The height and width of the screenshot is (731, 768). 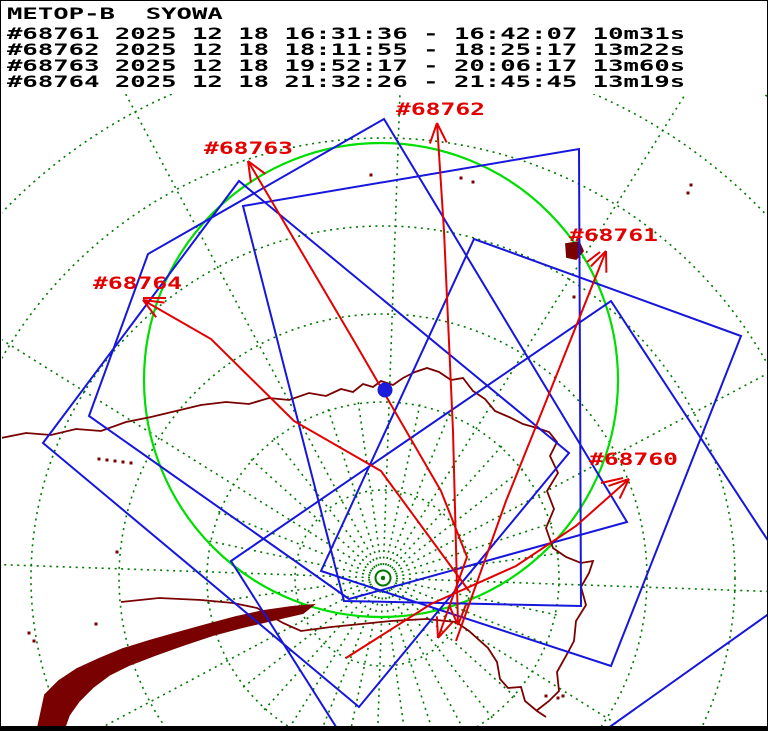 I want to click on pass-label-68762: #68762, so click(x=440, y=109).